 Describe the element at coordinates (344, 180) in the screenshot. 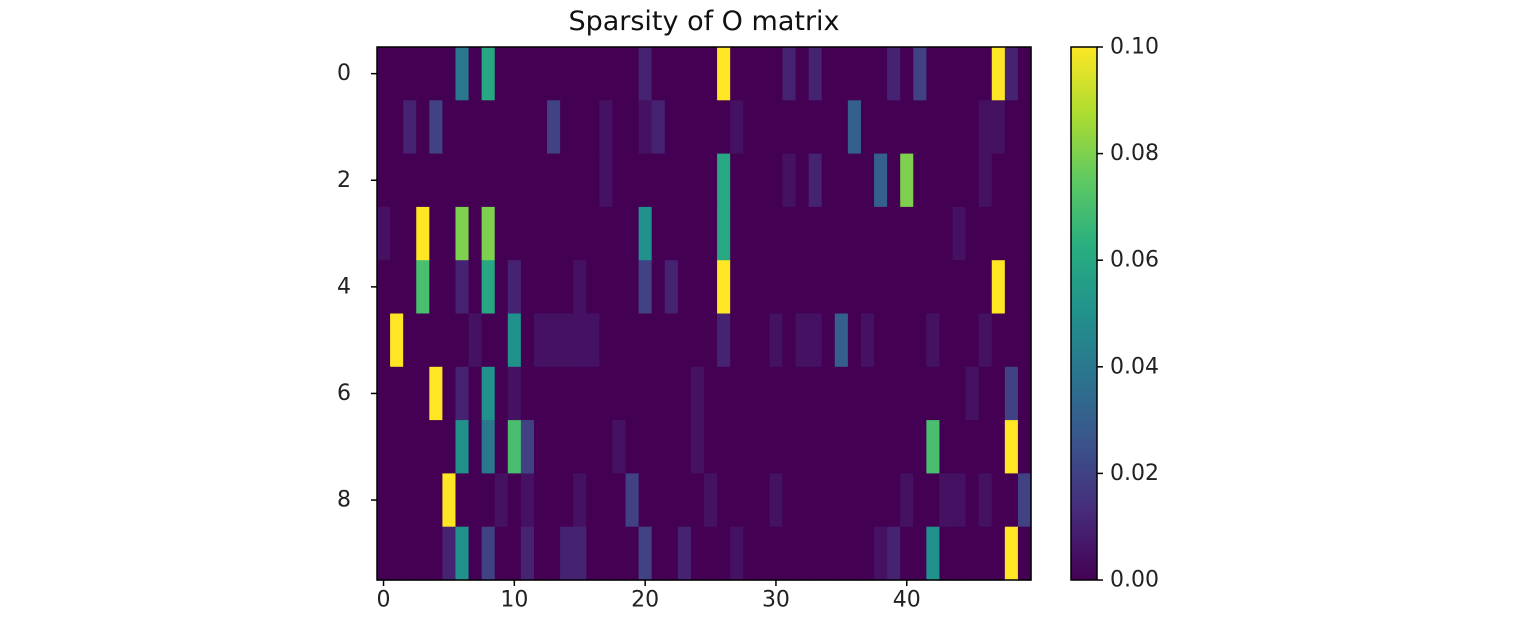

I see `y-tick-label: 2` at that location.